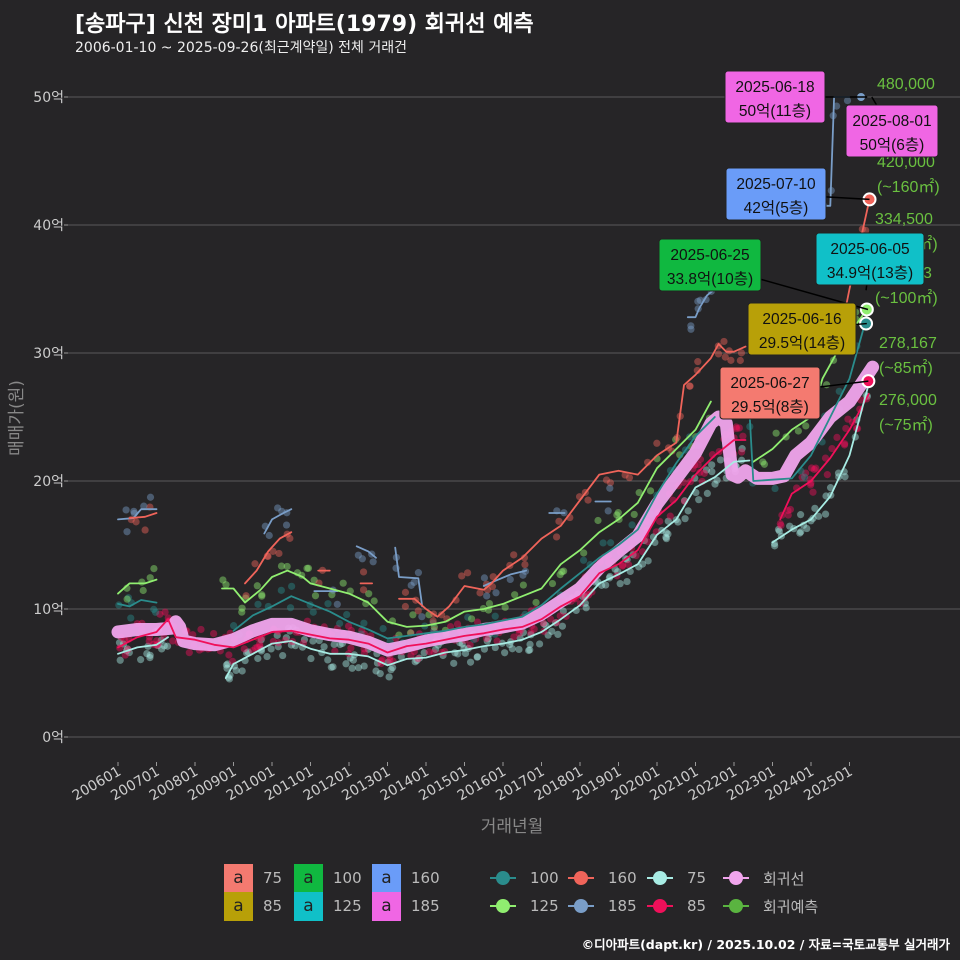  What do you see at coordinates (241, 48) in the screenshot?
I see `chart-subtitle: 2006-01-10 ~ 2025-09-26(최근계약일) 전체 거래건` at bounding box center [241, 48].